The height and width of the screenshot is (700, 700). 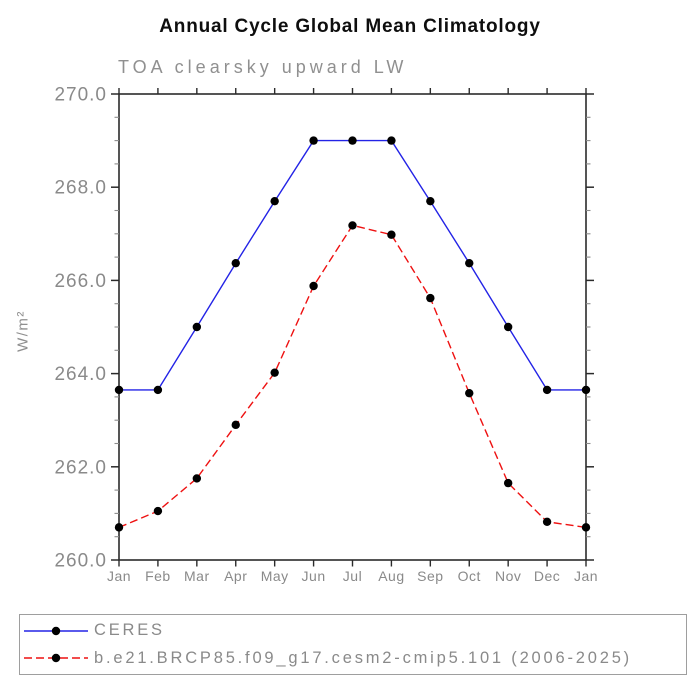 I want to click on y-tick-label: 270.0, so click(x=80, y=95).